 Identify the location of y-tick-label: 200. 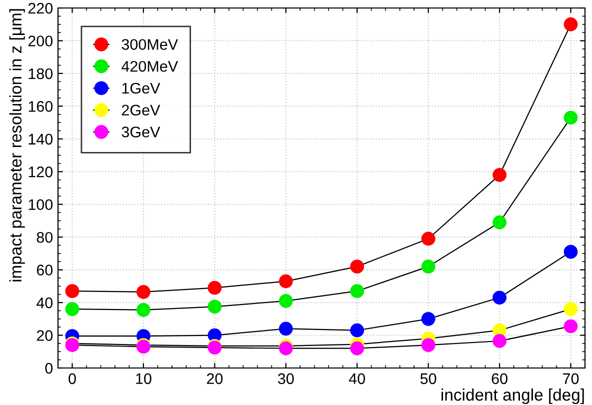
(40, 41).